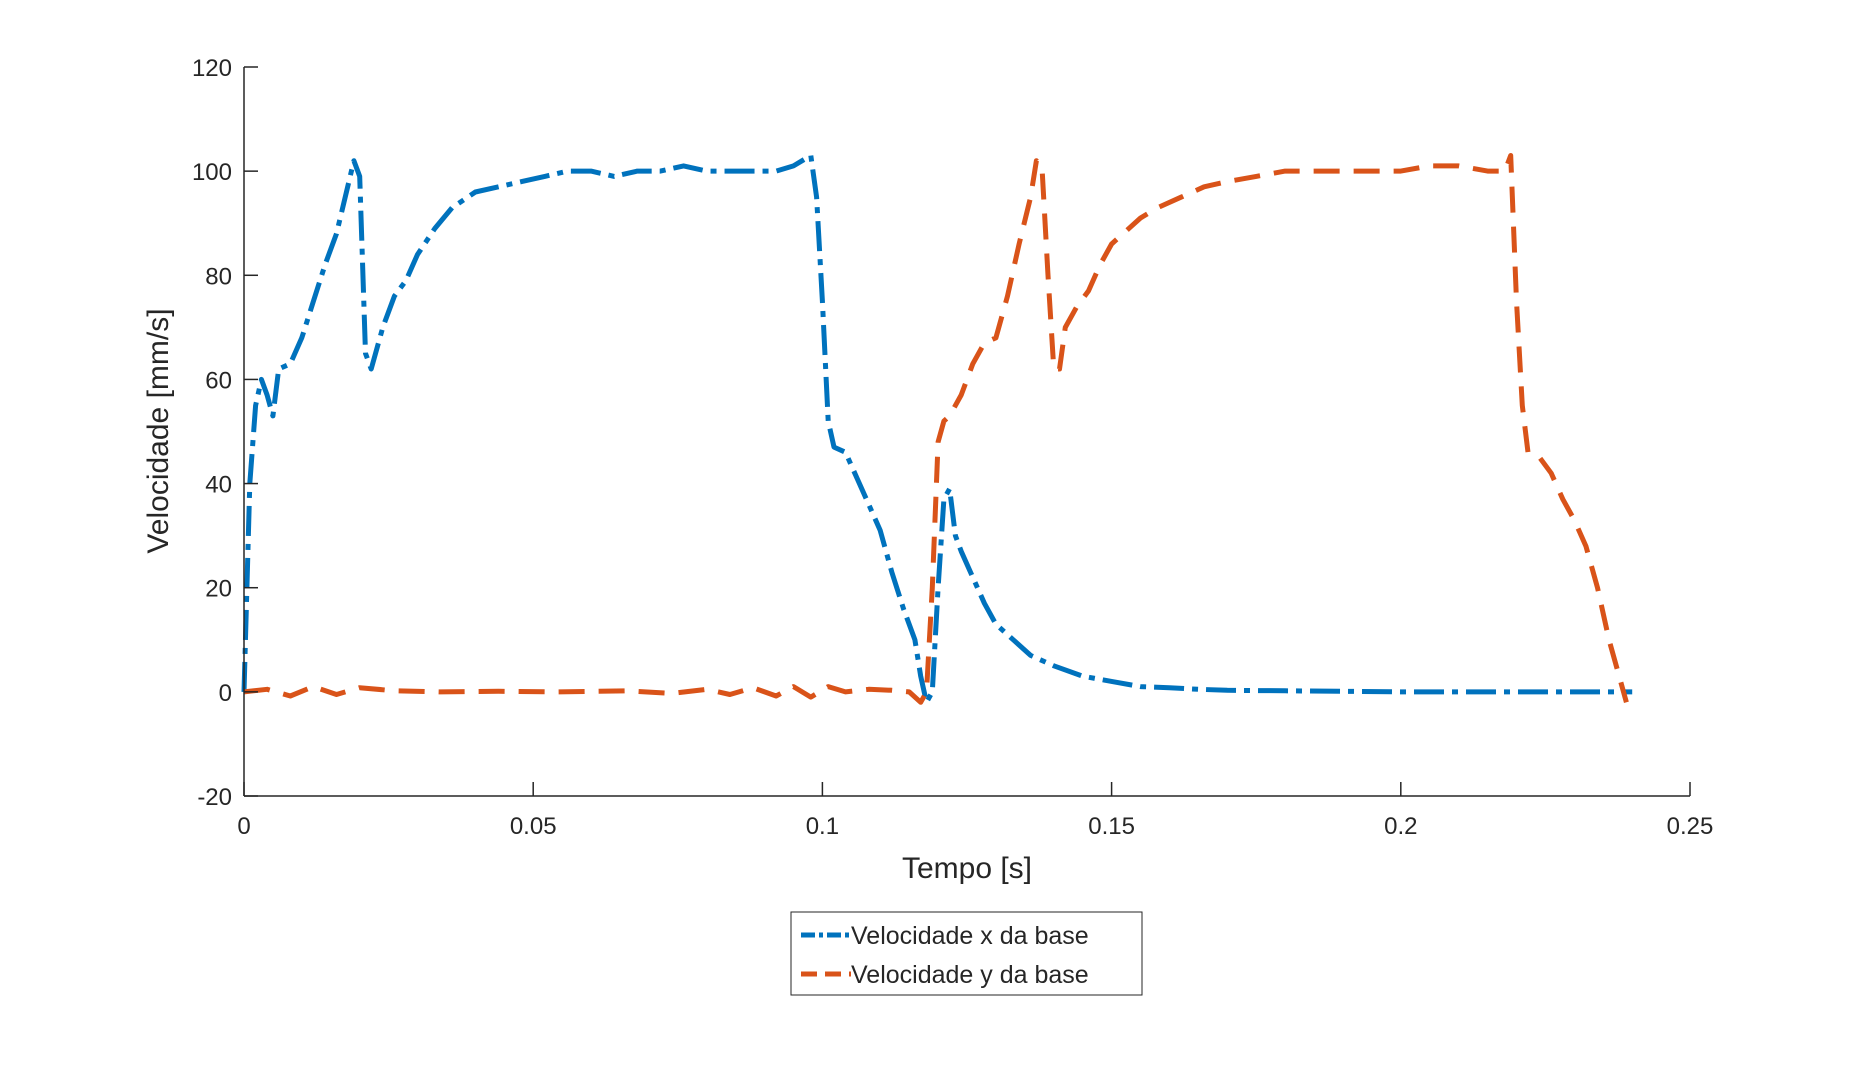 Image resolution: width=1850 pixels, height=1086 pixels. I want to click on legend-label-velocidade-y: Velocidade y da base, so click(970, 975).